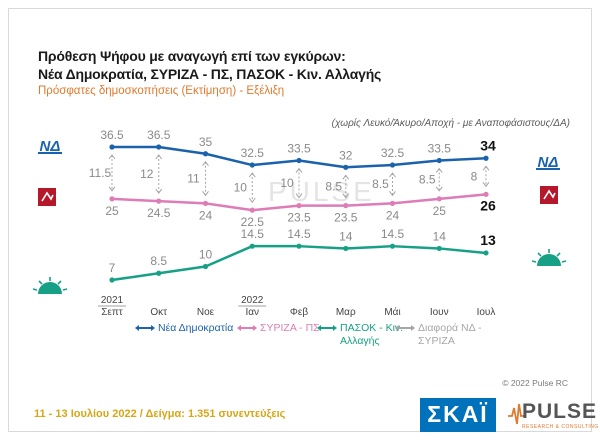 The height and width of the screenshot is (442, 600). Describe the element at coordinates (372, 334) in the screenshot. I see `legend-label: ΠΑΣΟΚ - Κιν. Αλλαγής` at that location.